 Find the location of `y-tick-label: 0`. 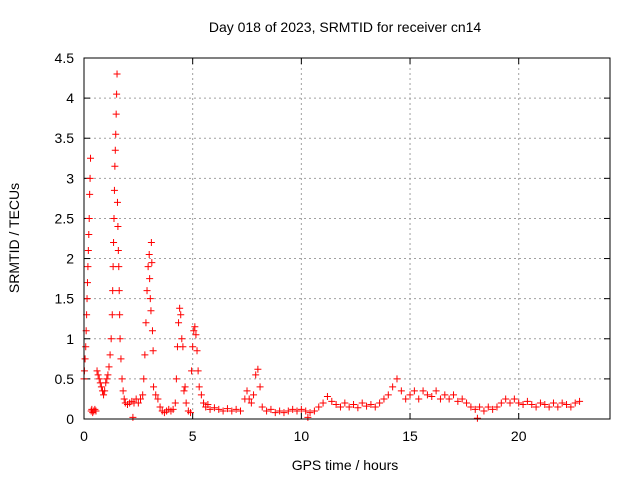

y-tick-label: 0 is located at coordinates (70, 419).